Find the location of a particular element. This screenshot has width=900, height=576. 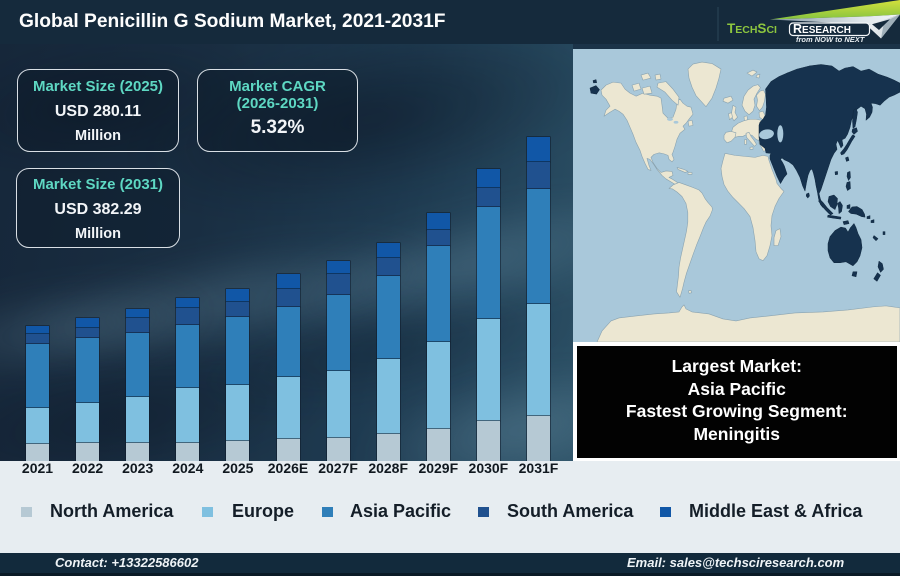

svg-text: TECHSCI is located at coordinates (752, 28).